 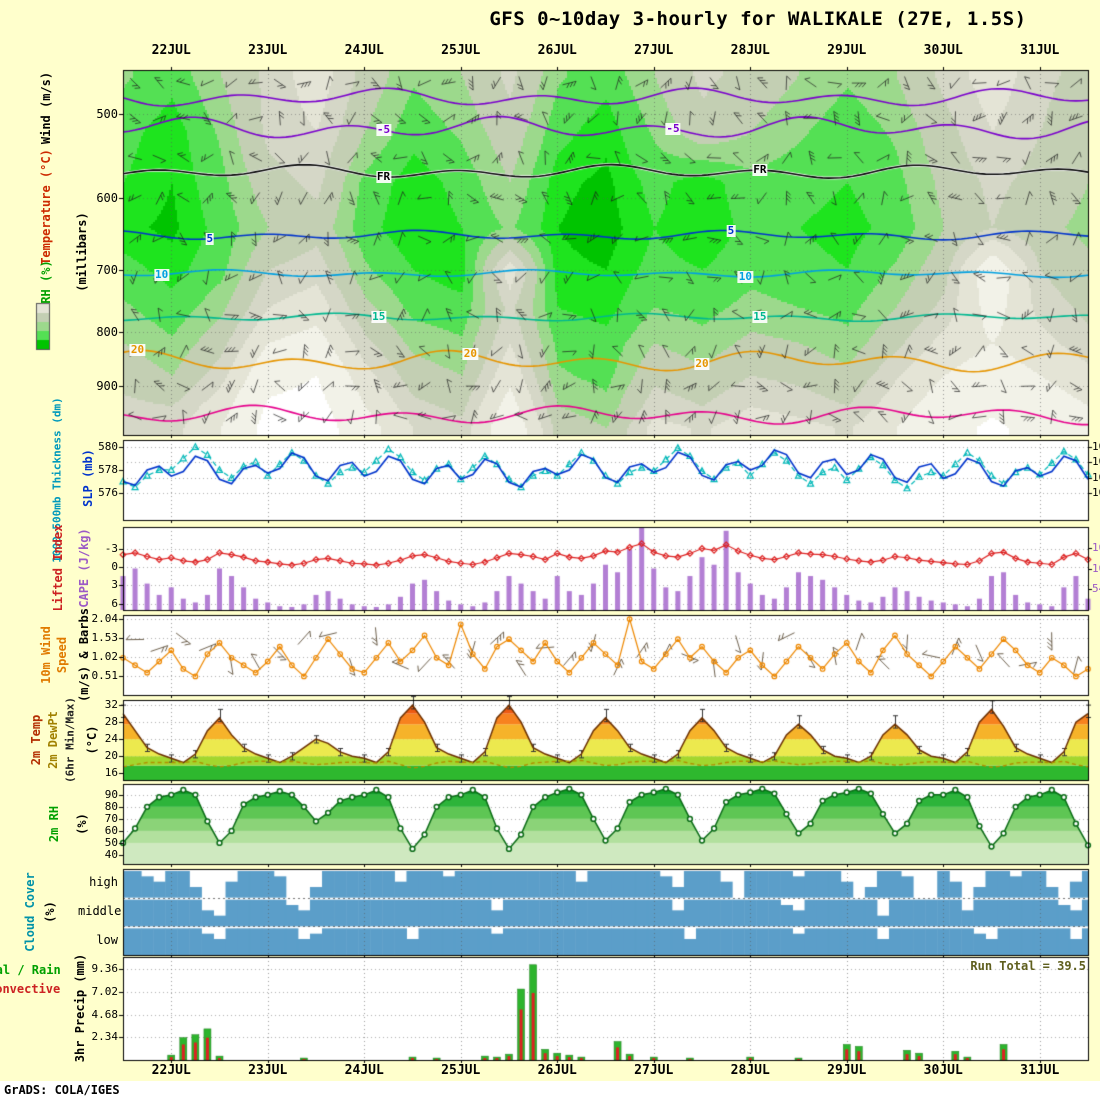 What do you see at coordinates (62, 655) in the screenshot?
I see `ylabel-speed: Speed` at bounding box center [62, 655].